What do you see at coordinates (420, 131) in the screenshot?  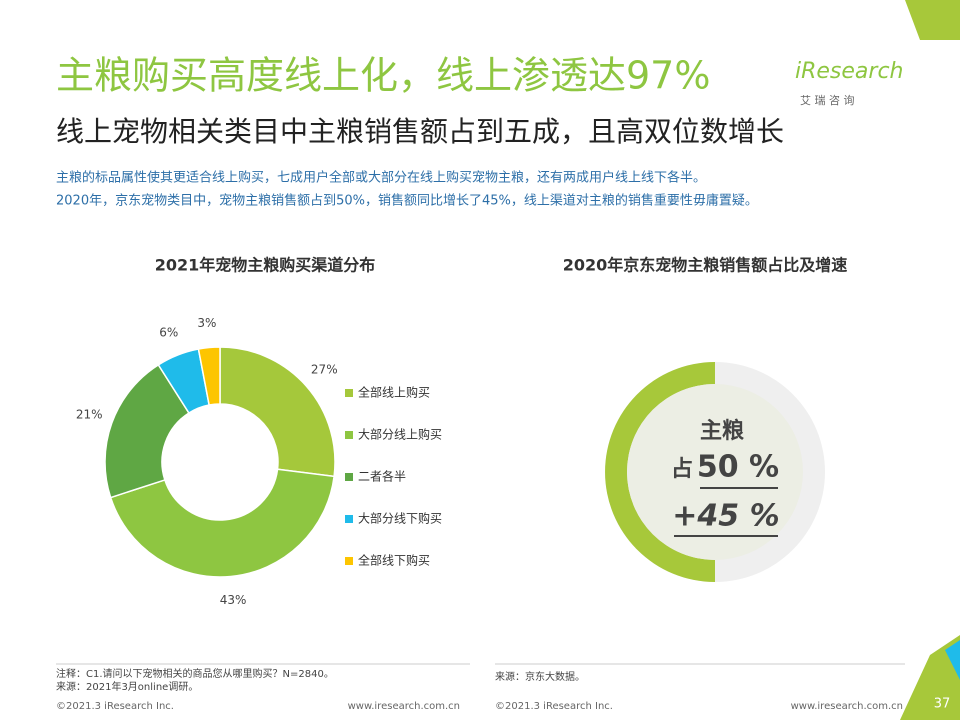 I see `subtitle: 线上宠物相关类目中主粮销售额占到五成，且高双位数增长` at bounding box center [420, 131].